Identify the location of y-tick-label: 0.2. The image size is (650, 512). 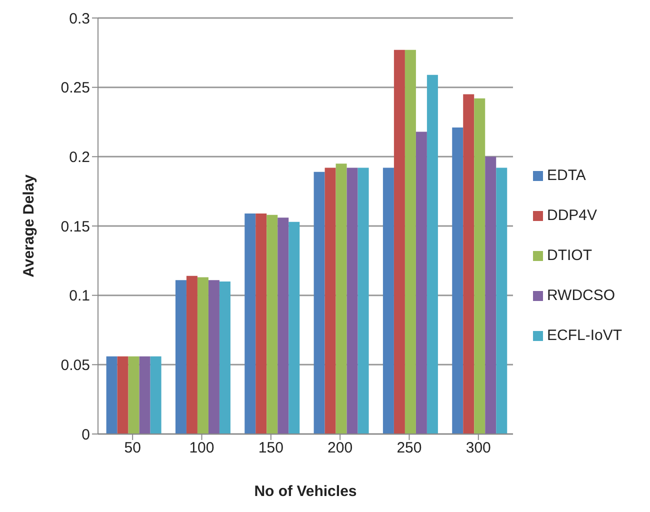
(79, 157).